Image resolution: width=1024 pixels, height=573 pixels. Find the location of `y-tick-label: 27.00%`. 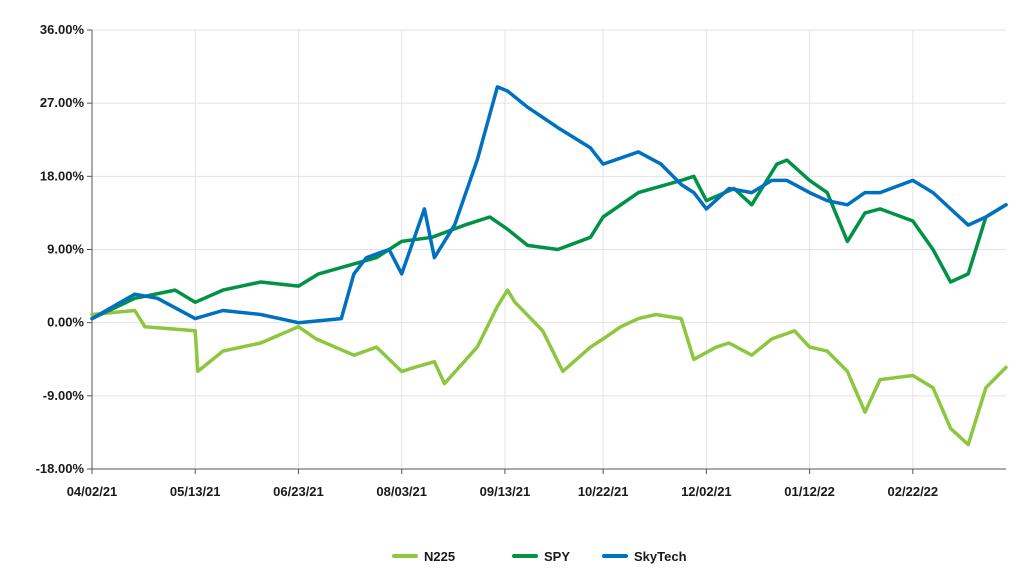

y-tick-label: 27.00% is located at coordinates (62, 102).